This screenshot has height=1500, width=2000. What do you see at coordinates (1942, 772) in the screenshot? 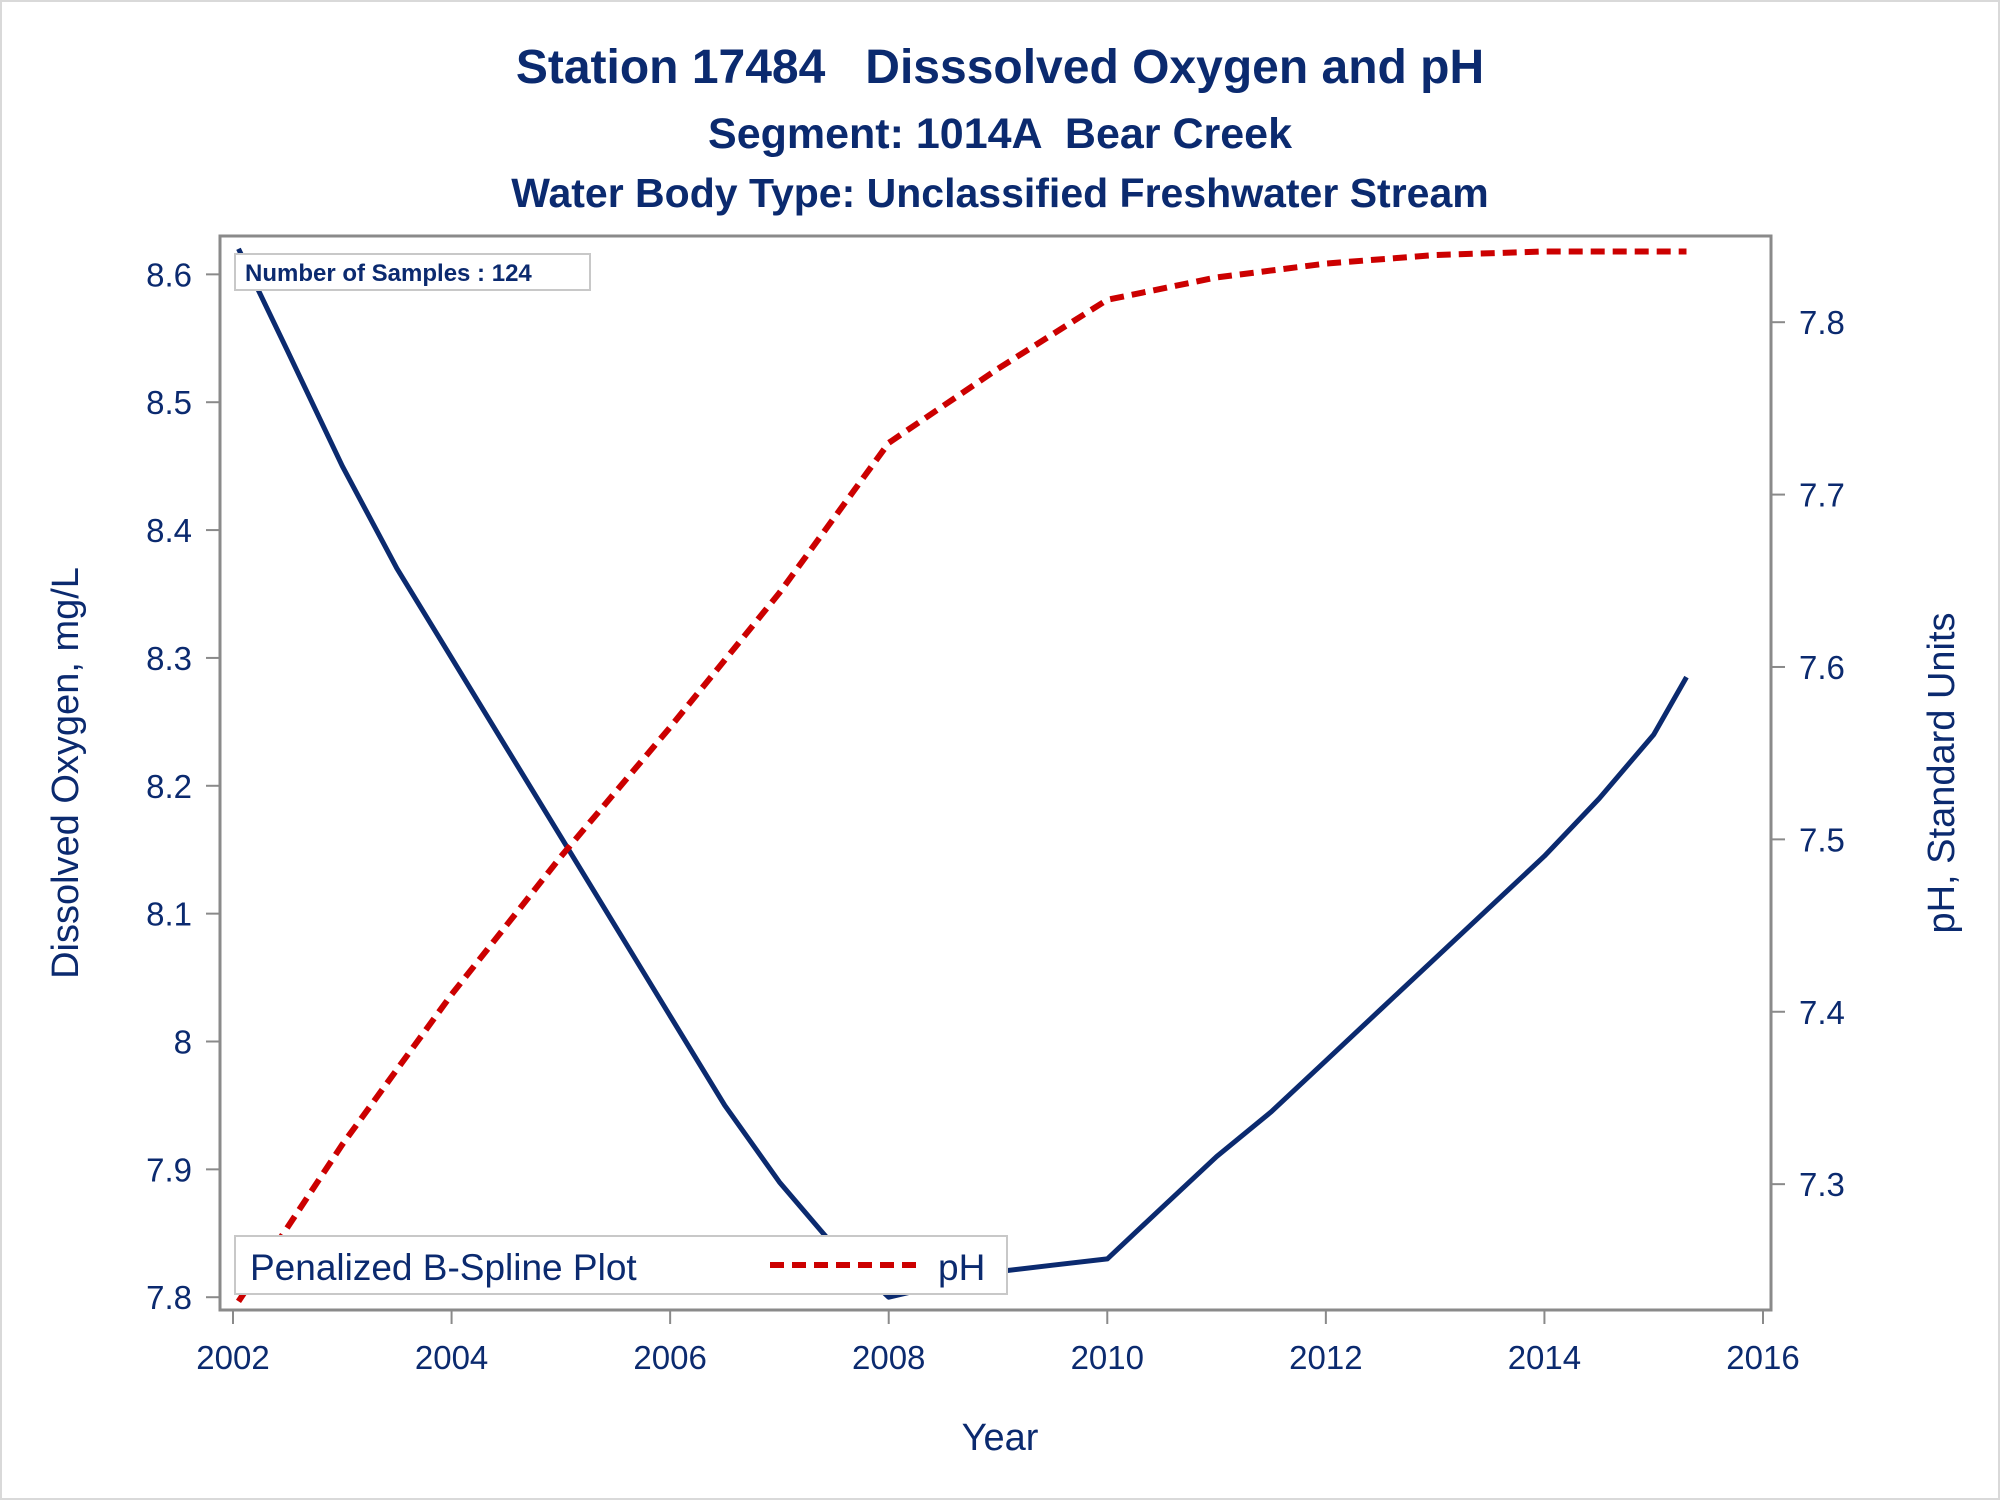
I see `y-axis-right-label: pH, Standard Units` at bounding box center [1942, 772].